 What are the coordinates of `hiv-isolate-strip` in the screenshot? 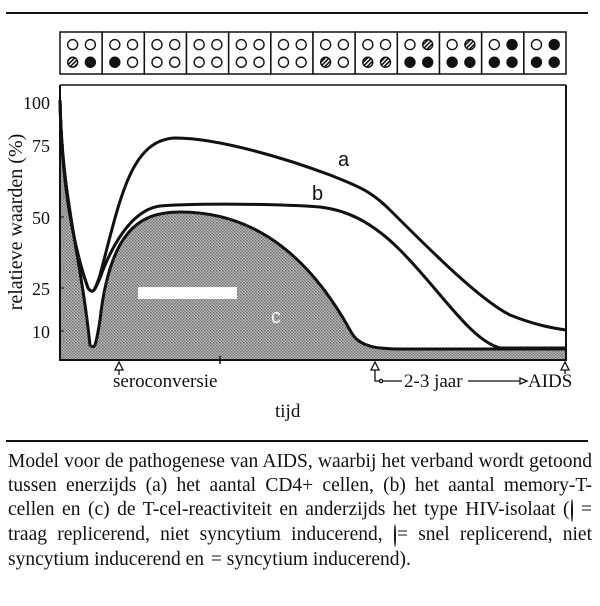 It's located at (313, 53).